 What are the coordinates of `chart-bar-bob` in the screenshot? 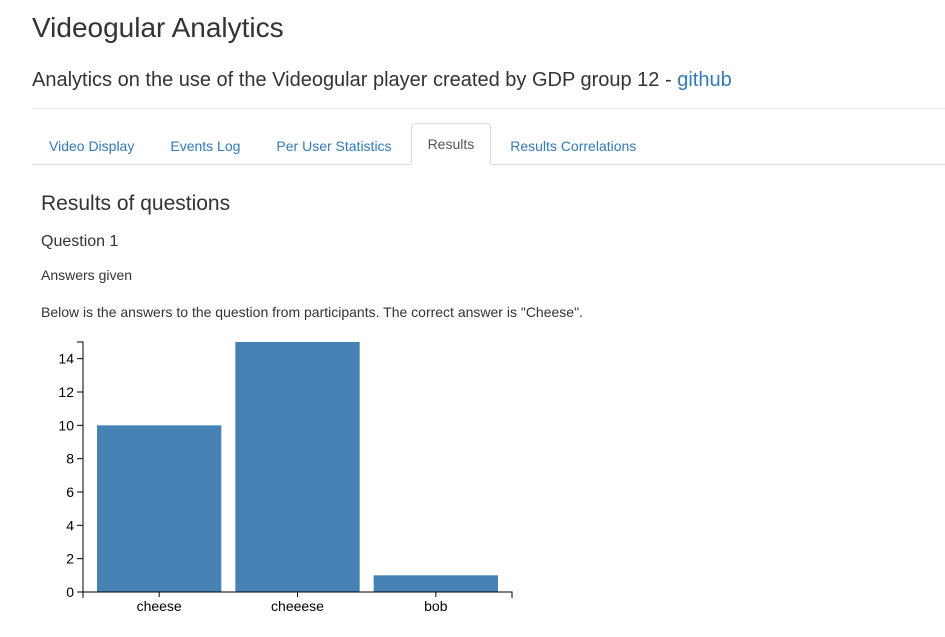 It's located at (435, 583).